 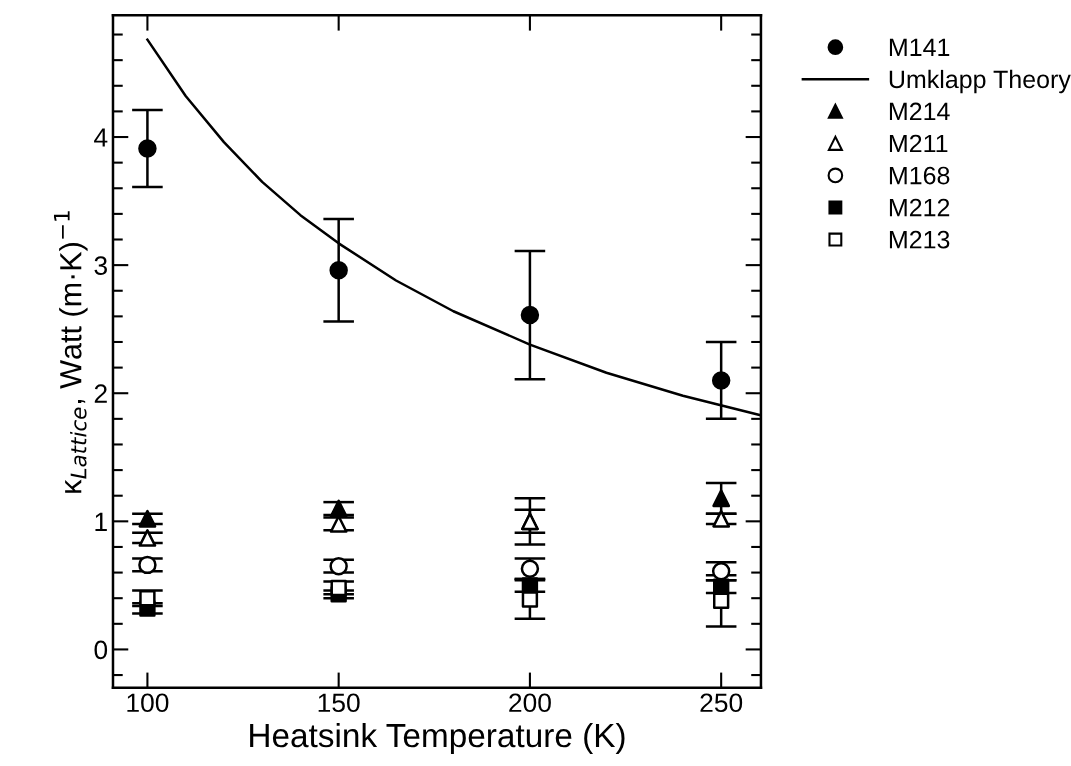 What do you see at coordinates (721, 703) in the screenshot?
I see `x-tick-label: 250` at bounding box center [721, 703].